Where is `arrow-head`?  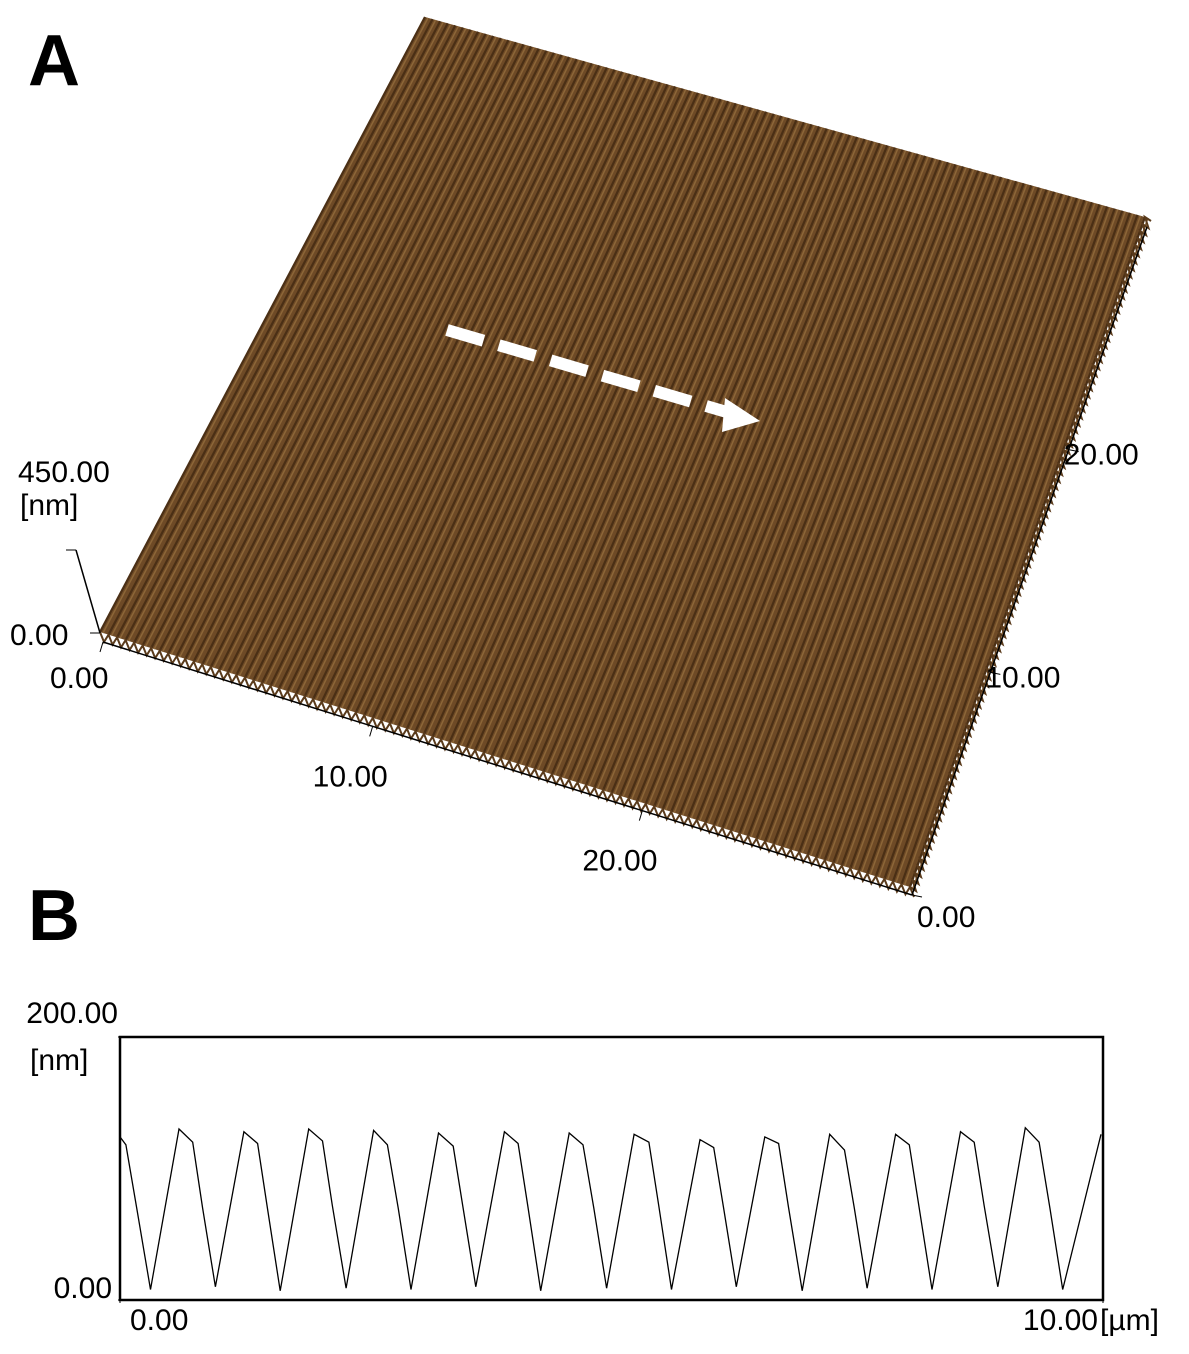
arrow-head is located at coordinates (741, 415).